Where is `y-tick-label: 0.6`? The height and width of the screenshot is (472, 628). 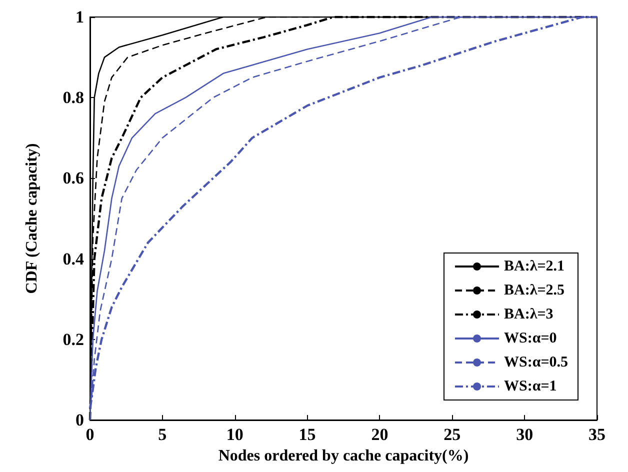 y-tick-label: 0.6 is located at coordinates (73, 178).